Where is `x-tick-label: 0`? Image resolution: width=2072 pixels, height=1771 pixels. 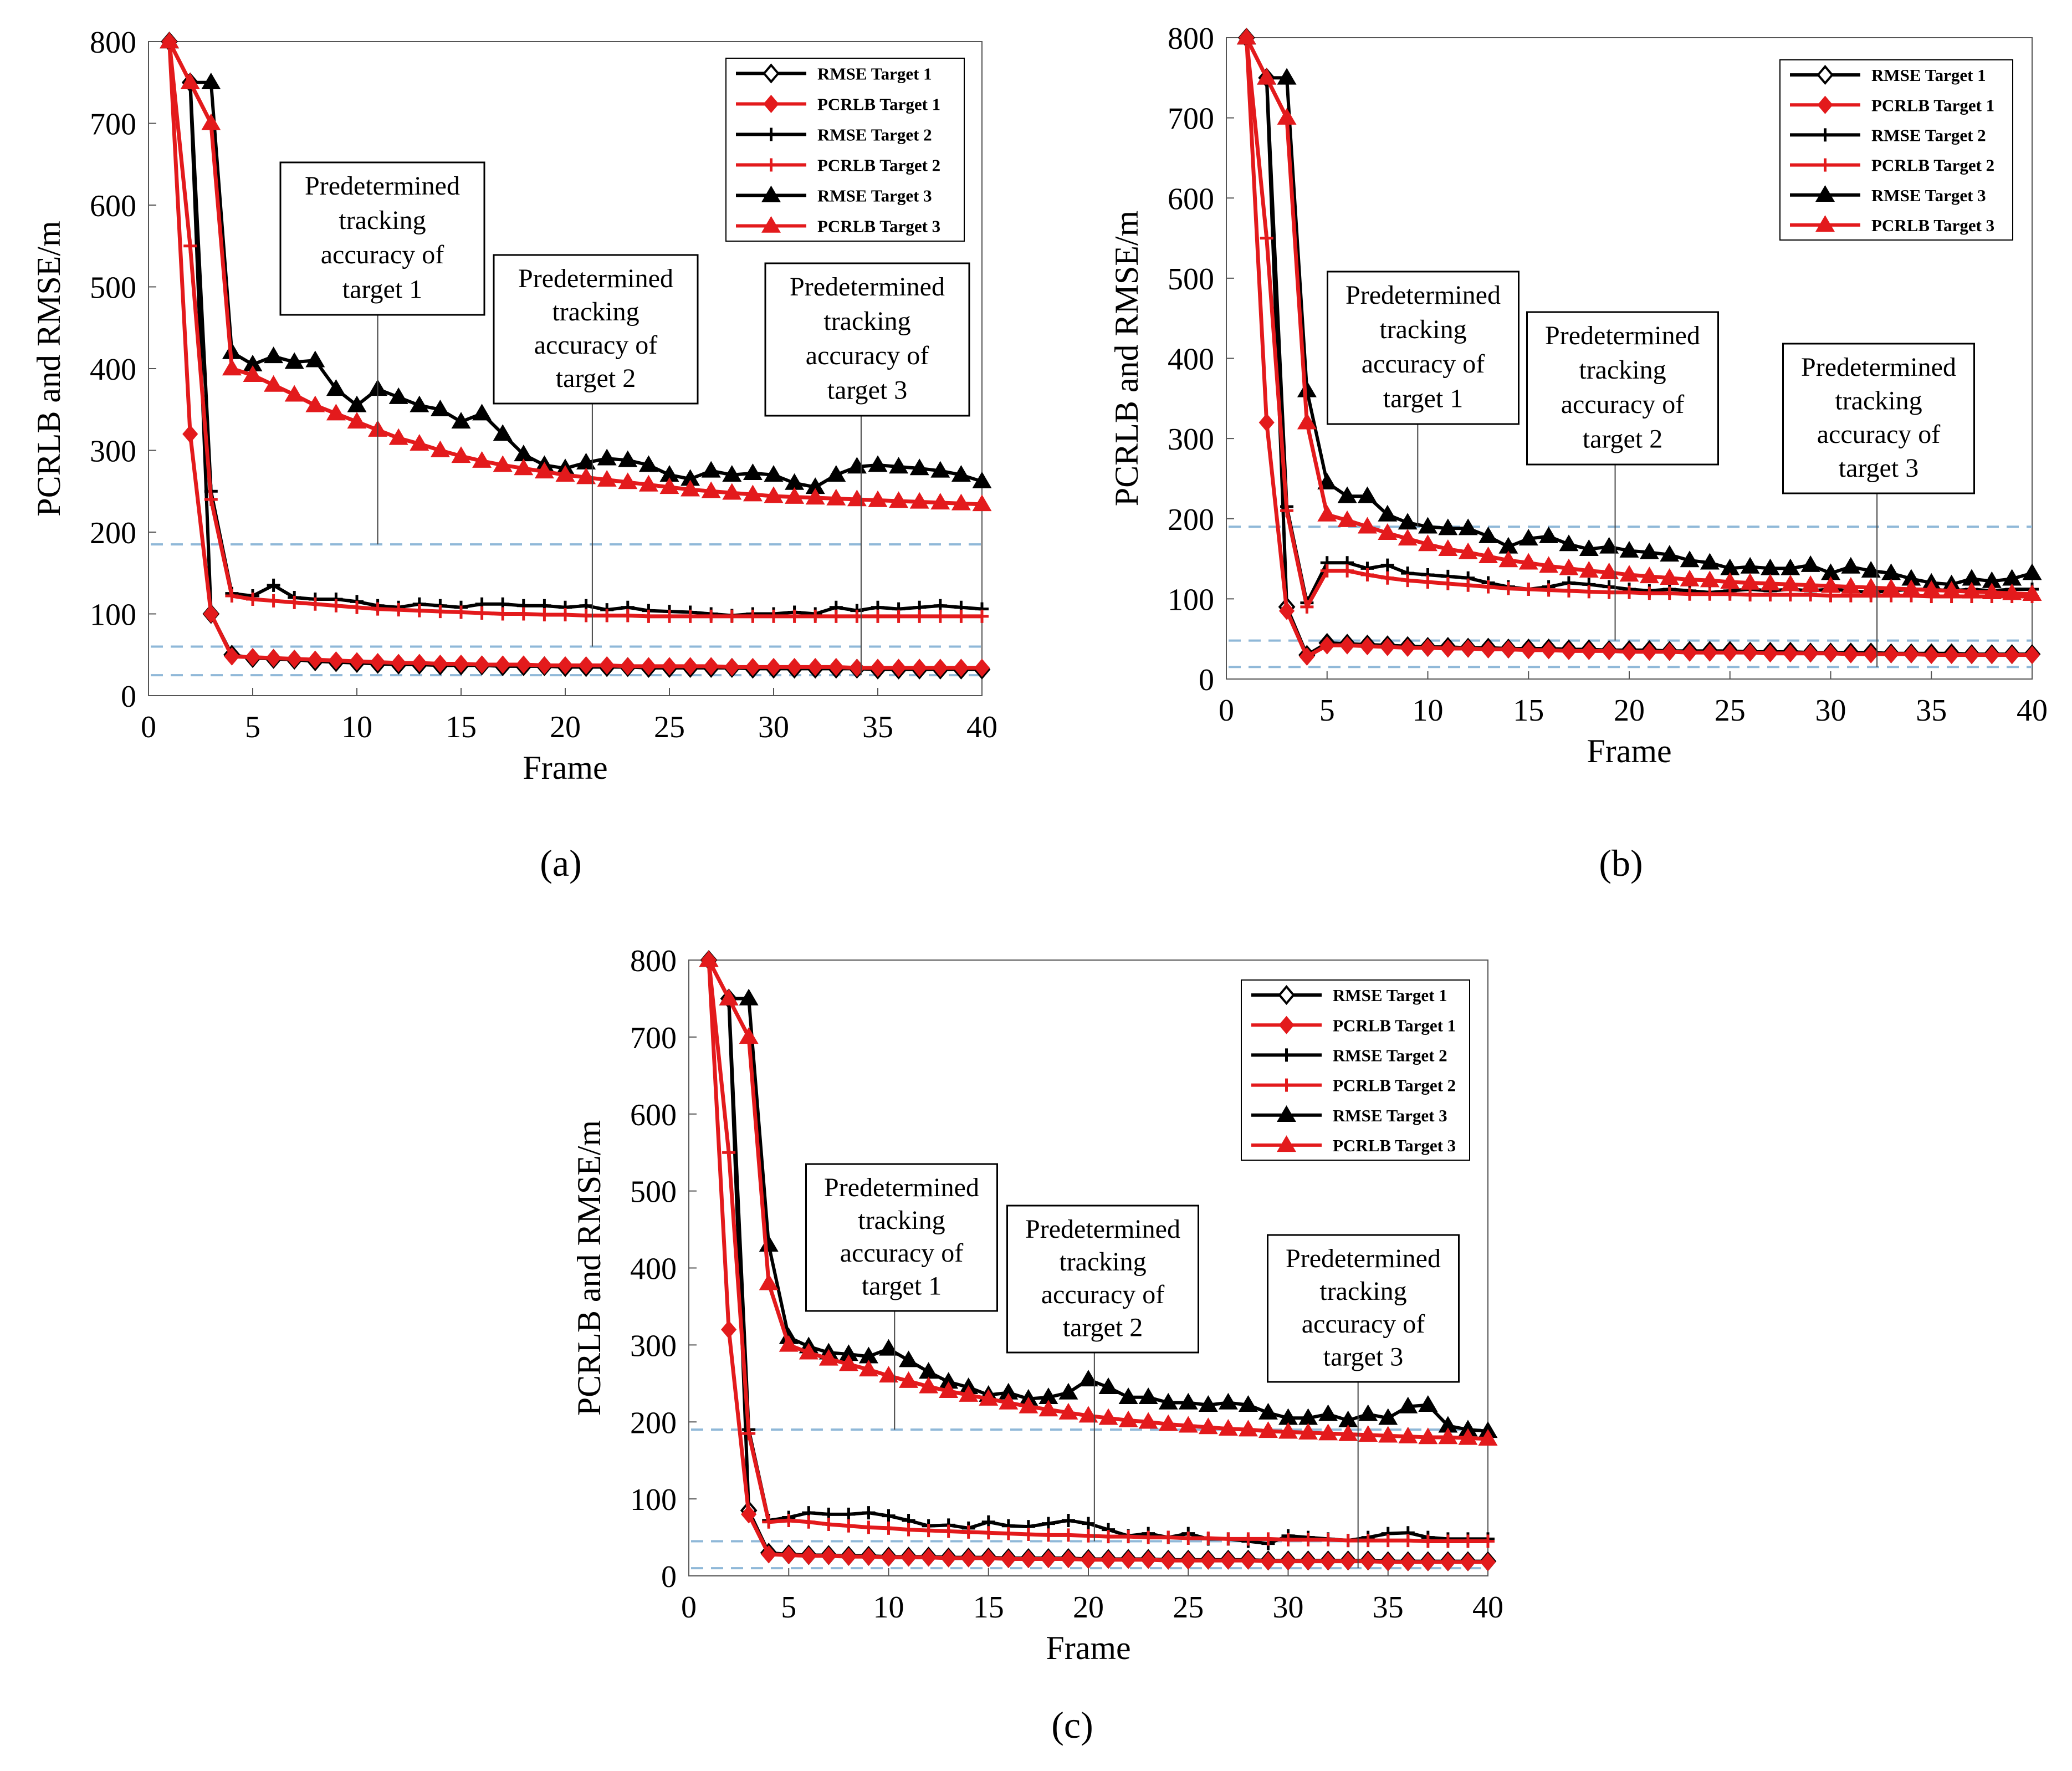 x-tick-label: 0 is located at coordinates (689, 1608).